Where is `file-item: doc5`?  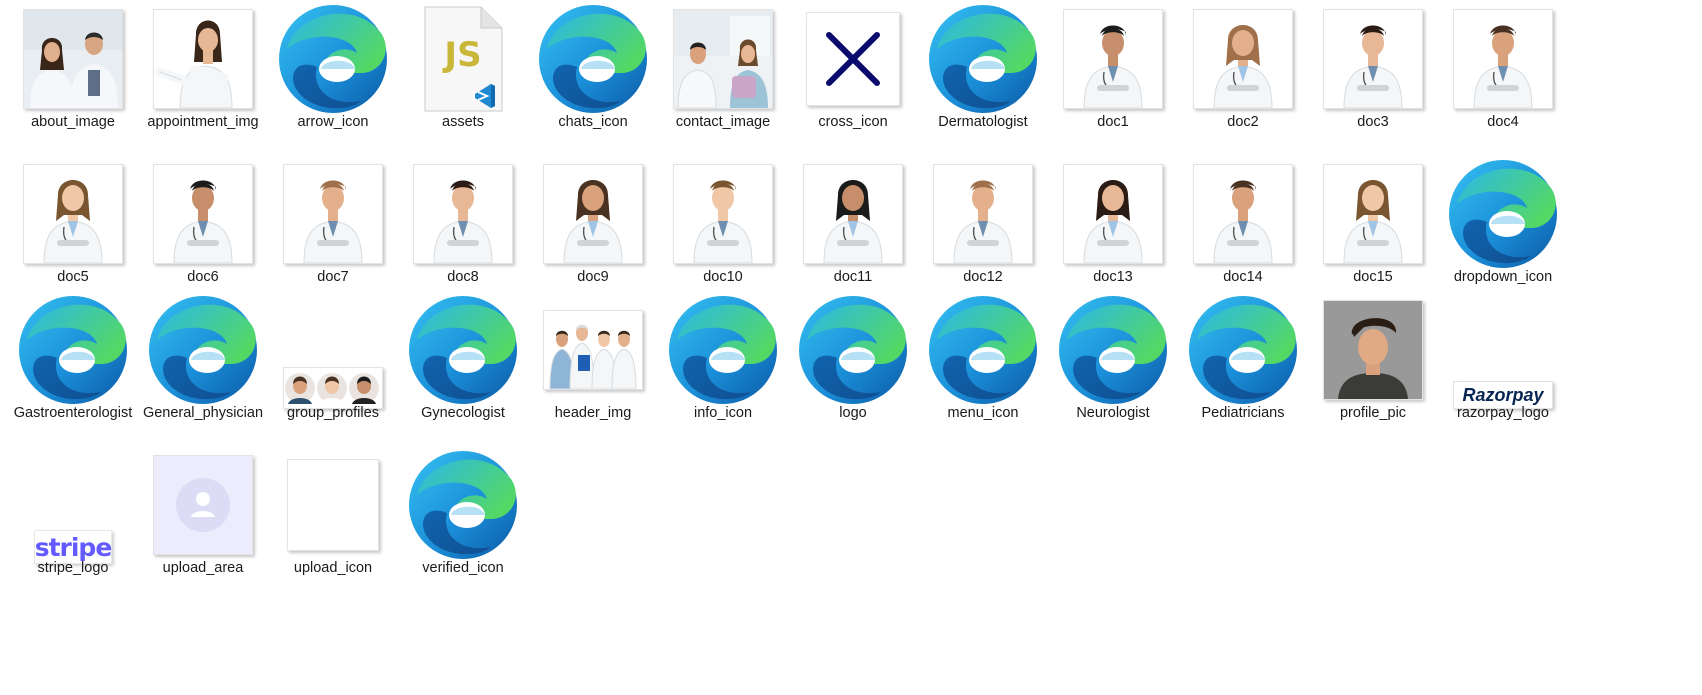 file-item: doc5 is located at coordinates (73, 230).